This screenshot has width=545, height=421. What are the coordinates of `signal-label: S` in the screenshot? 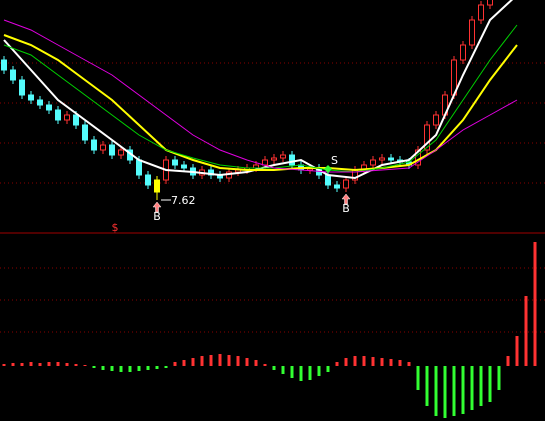 It's located at (334, 160).